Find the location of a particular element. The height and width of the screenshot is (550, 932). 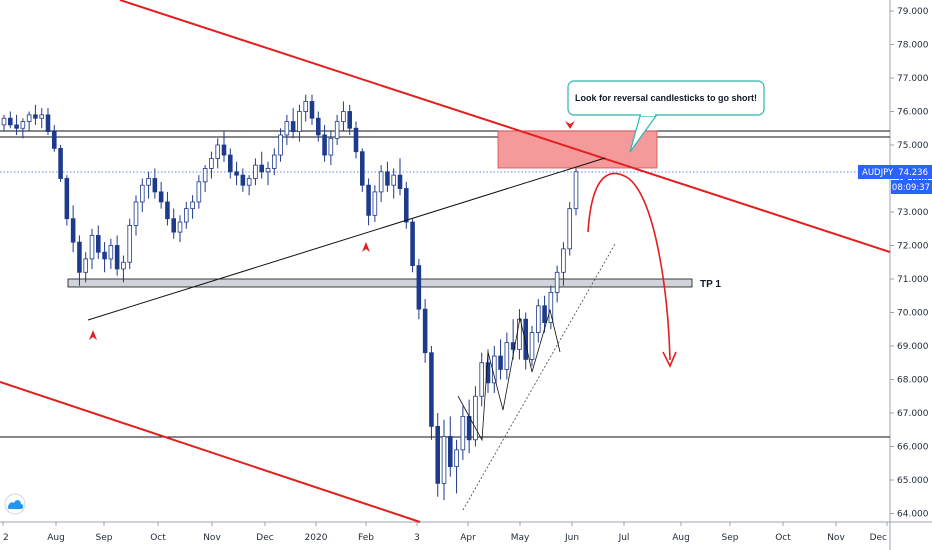

marker-arrow-down-icon is located at coordinates (570, 125).